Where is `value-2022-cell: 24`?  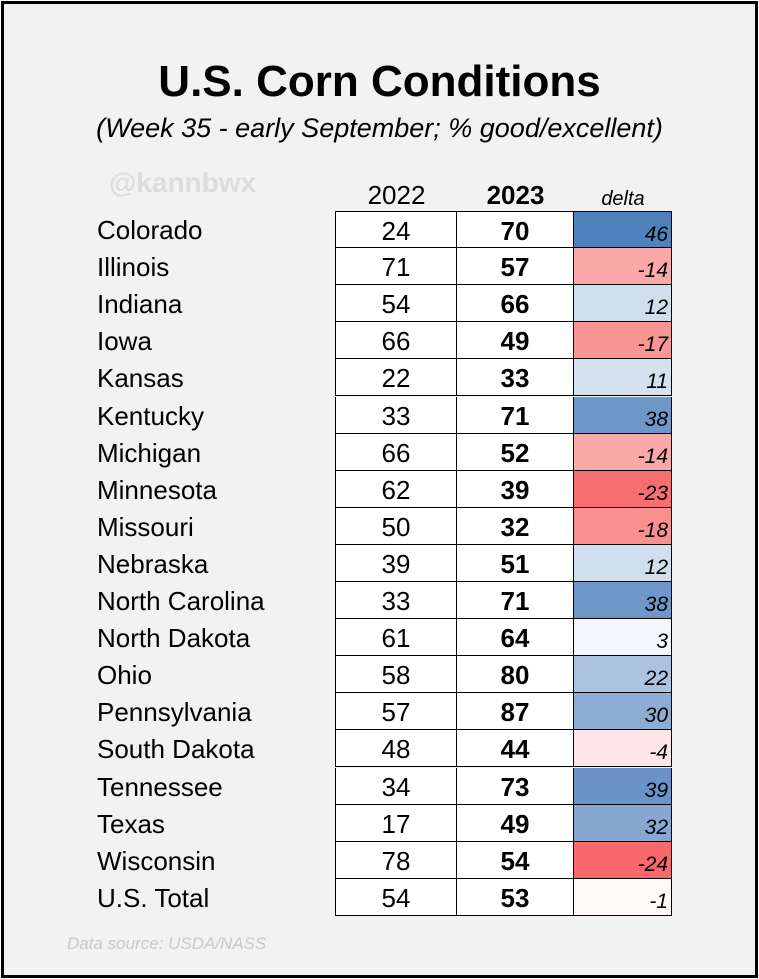 value-2022-cell: 24 is located at coordinates (396, 229).